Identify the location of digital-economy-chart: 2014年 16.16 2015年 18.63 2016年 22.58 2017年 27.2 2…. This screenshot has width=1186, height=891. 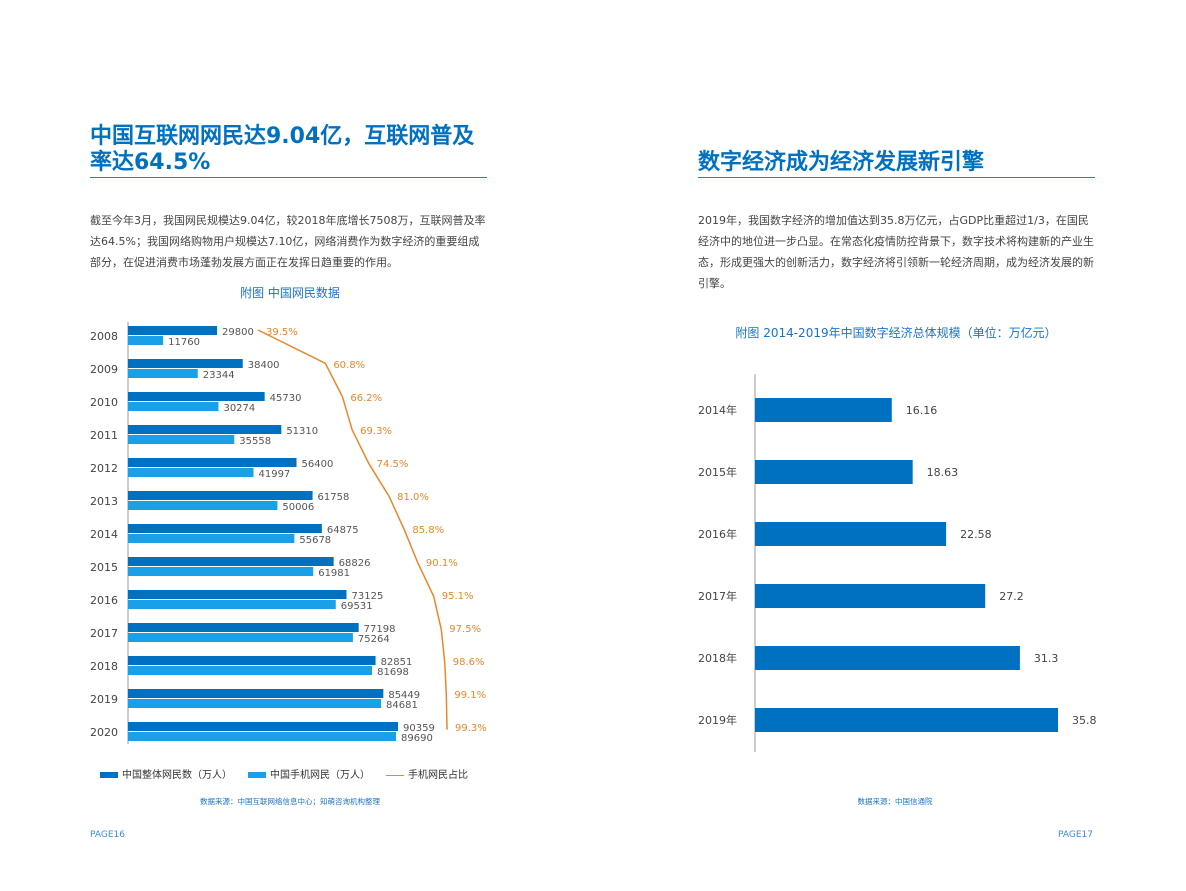
(897, 563).